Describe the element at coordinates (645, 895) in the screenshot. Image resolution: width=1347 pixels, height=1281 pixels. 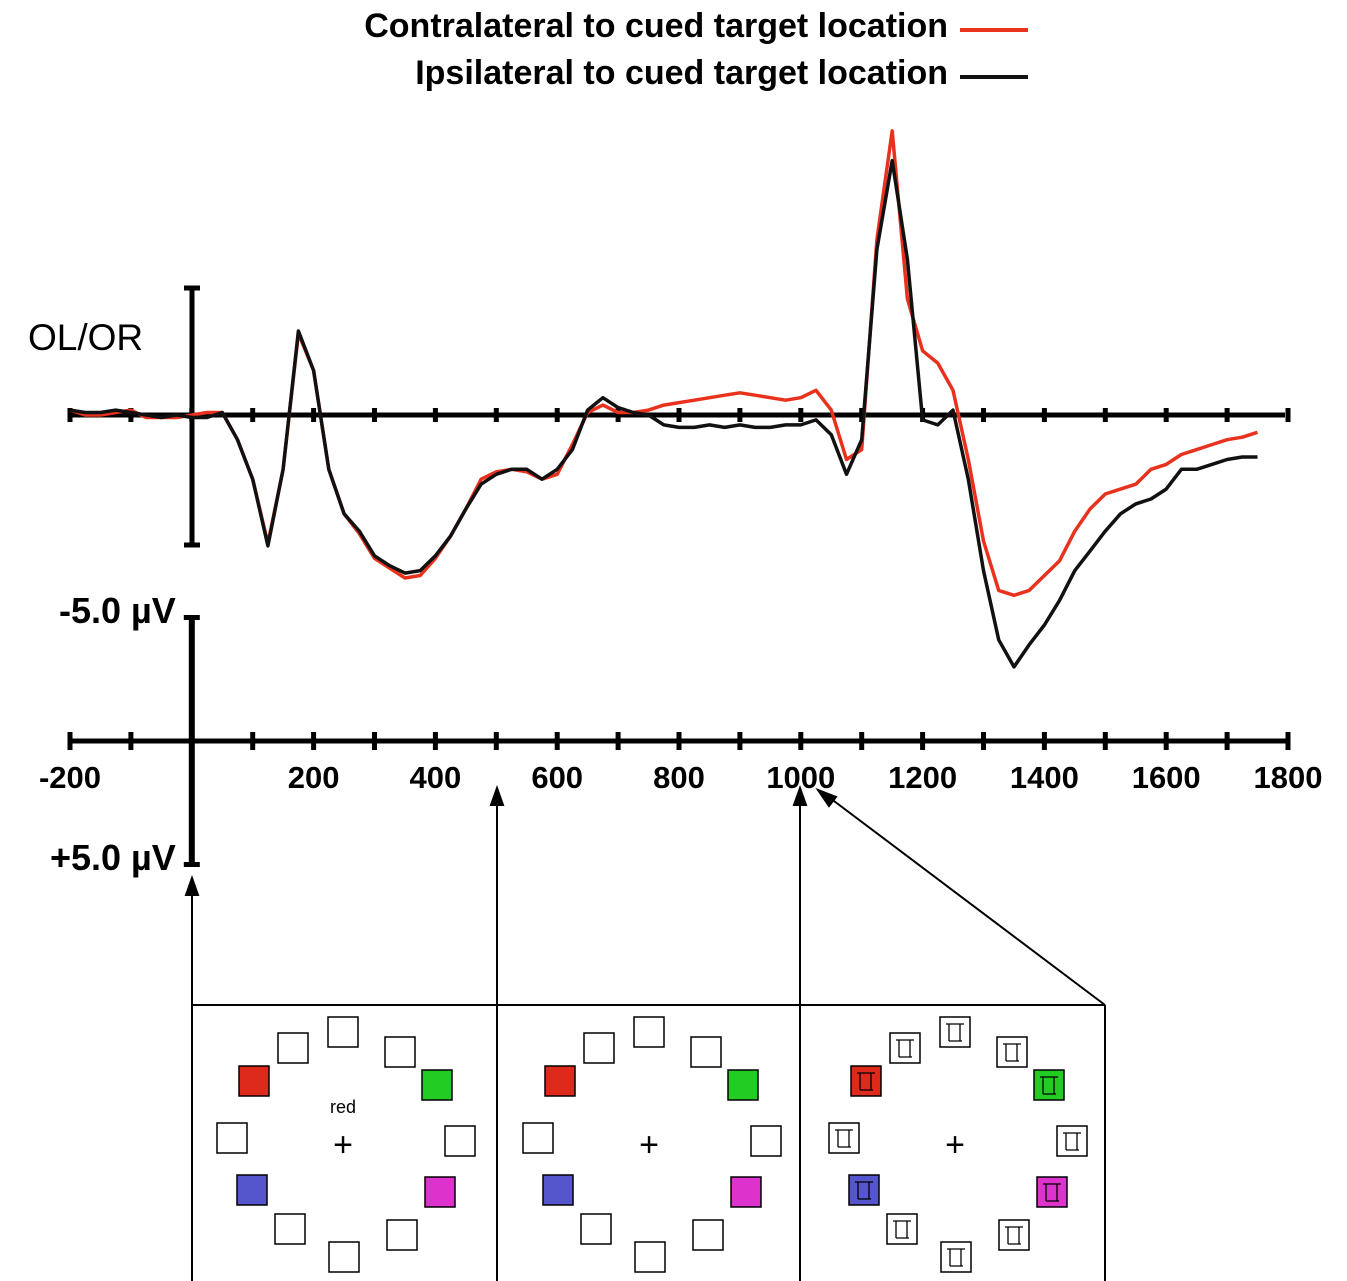
I see `arrows` at that location.